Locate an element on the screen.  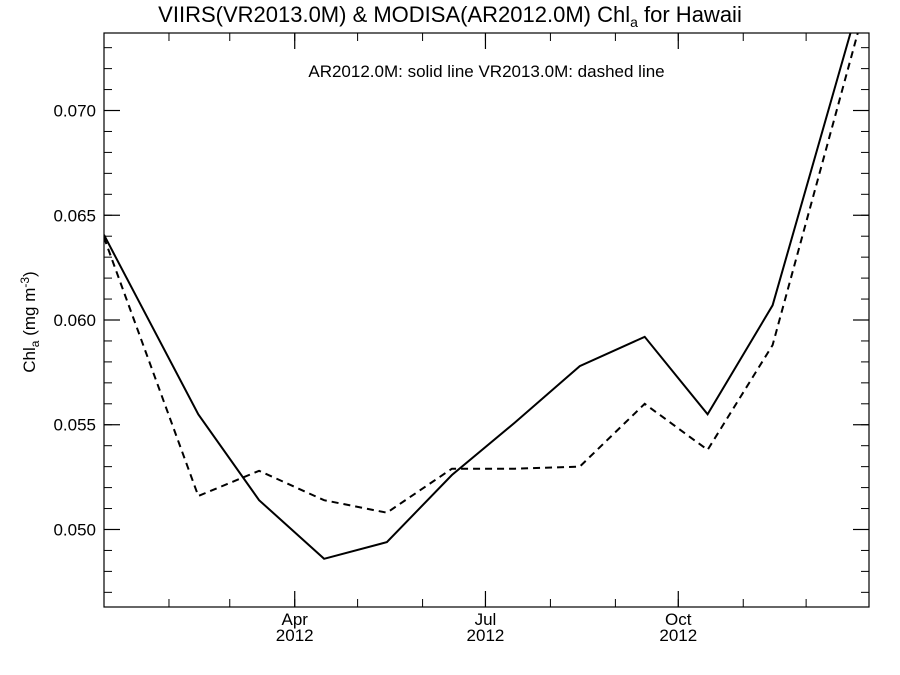
y-tick-label: 0.060 is located at coordinates (74, 320).